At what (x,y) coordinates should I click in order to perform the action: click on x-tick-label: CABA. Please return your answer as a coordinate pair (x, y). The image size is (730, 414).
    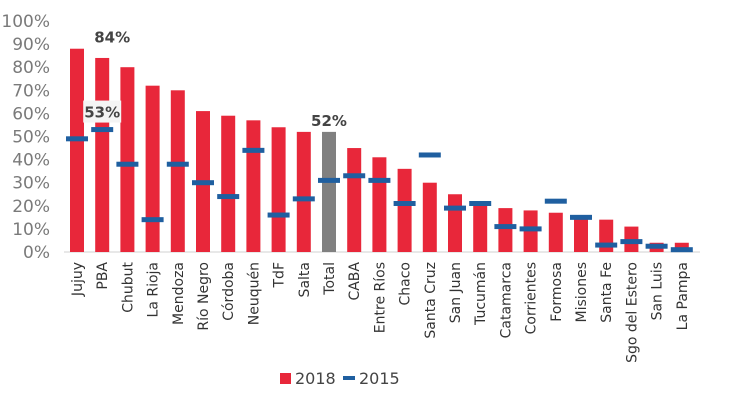
    Looking at the image, I should click on (355, 281).